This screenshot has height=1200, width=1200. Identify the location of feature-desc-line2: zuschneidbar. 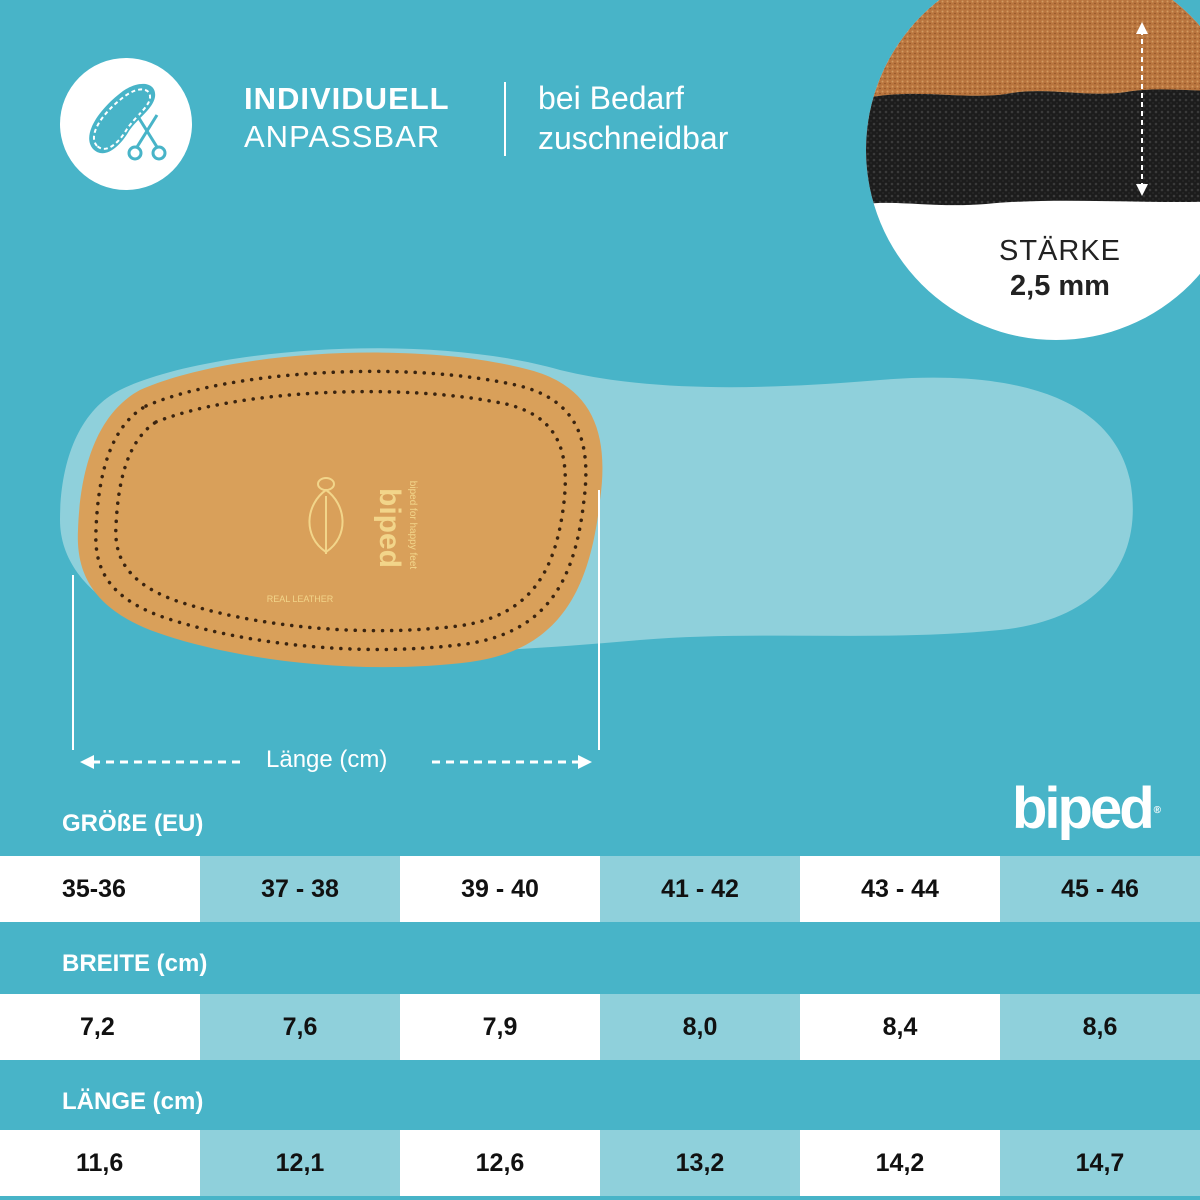
(633, 138).